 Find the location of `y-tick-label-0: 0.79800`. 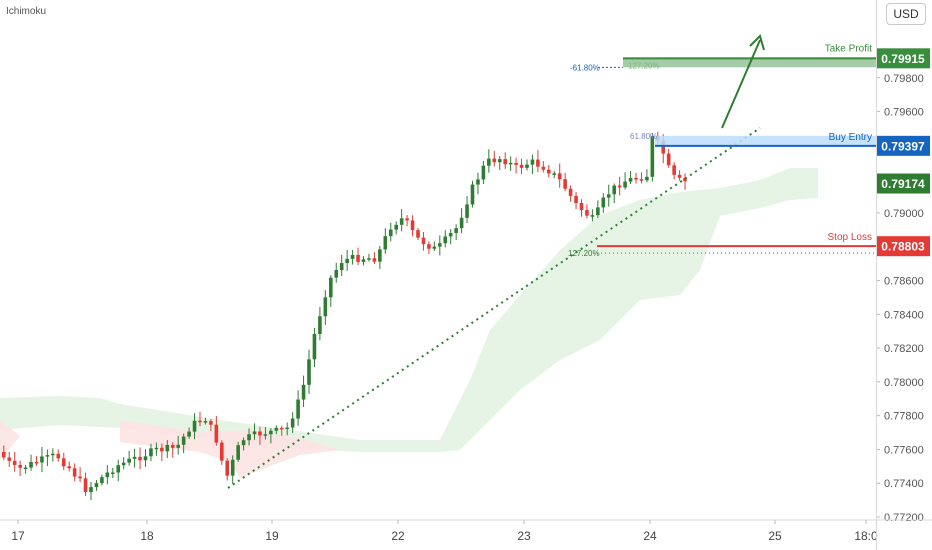

y-tick-label-0: 0.79800 is located at coordinates (904, 79).